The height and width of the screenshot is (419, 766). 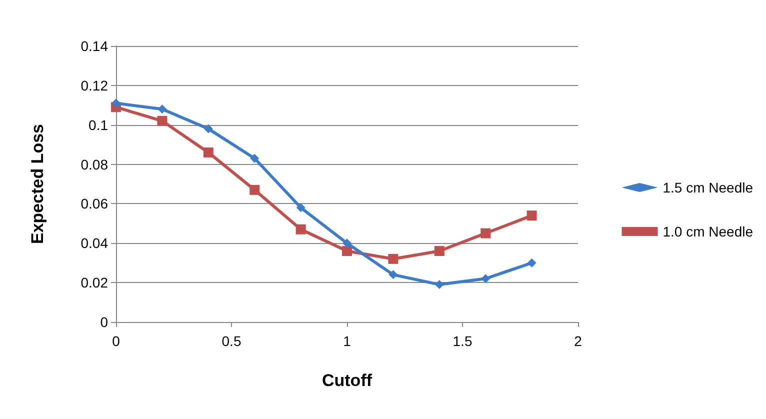 What do you see at coordinates (347, 341) in the screenshot?
I see `x-tick-label: 1` at bounding box center [347, 341].